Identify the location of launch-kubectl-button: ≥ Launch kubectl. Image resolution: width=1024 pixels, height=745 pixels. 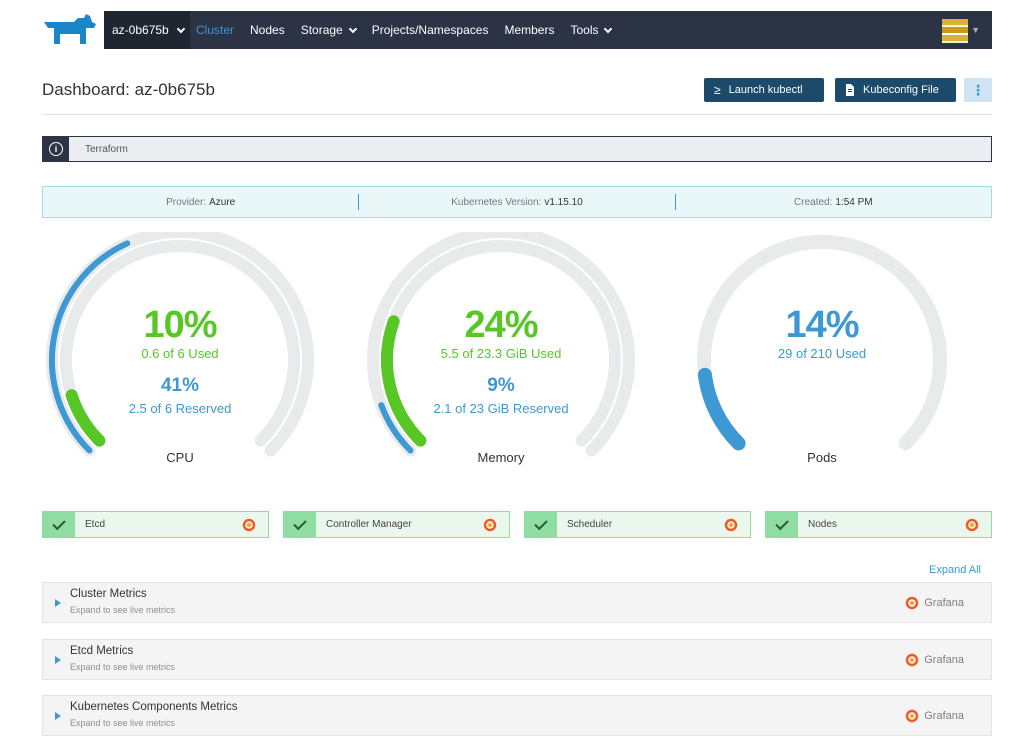
(764, 90).